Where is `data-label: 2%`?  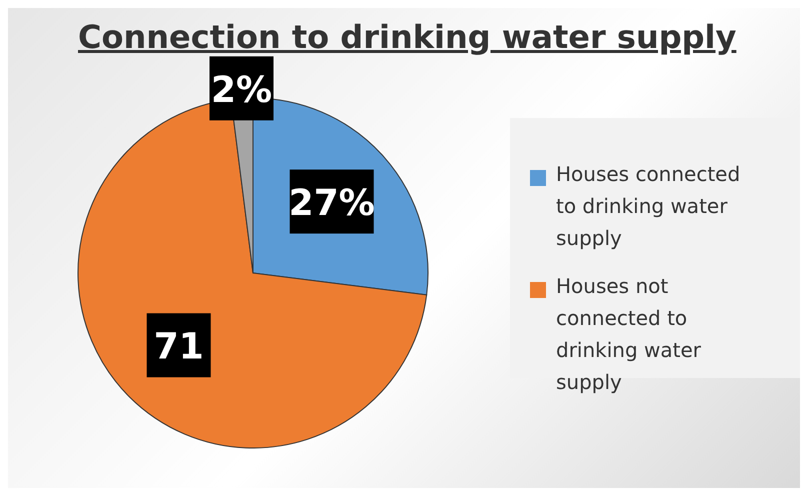
data-label: 2% is located at coordinates (241, 90).